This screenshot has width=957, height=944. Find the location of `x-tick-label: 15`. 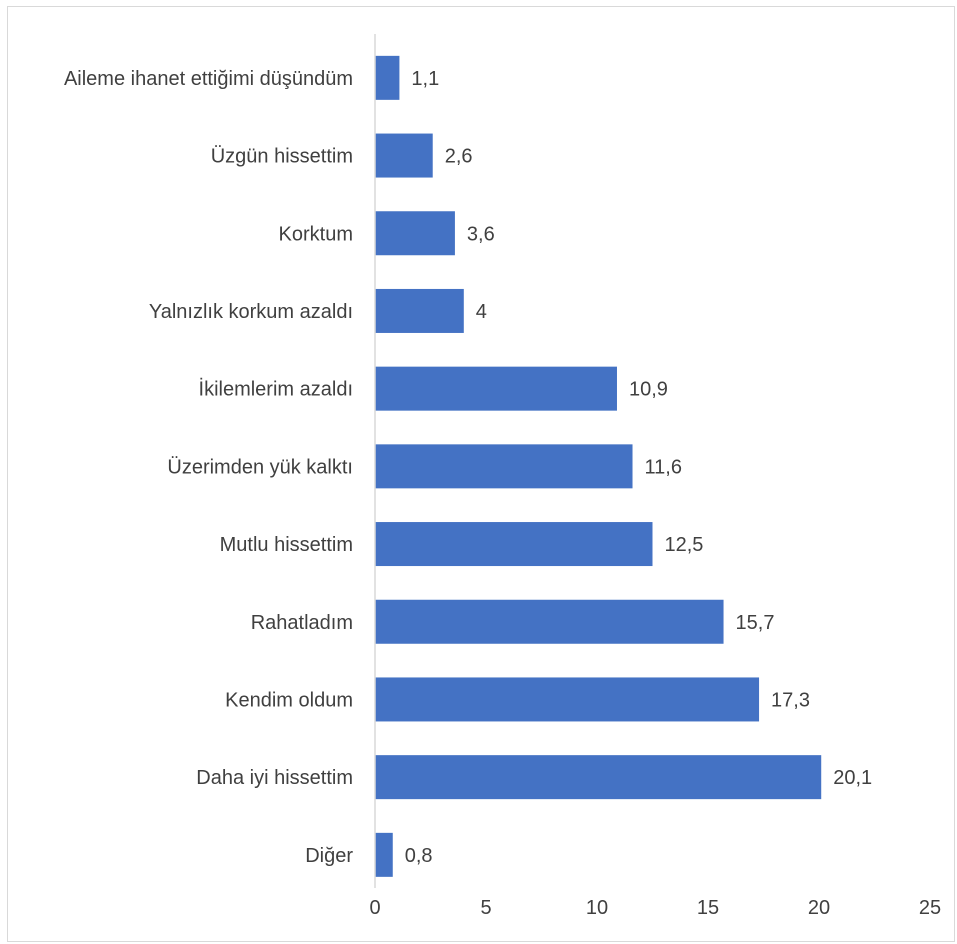

x-tick-label: 15 is located at coordinates (708, 908).